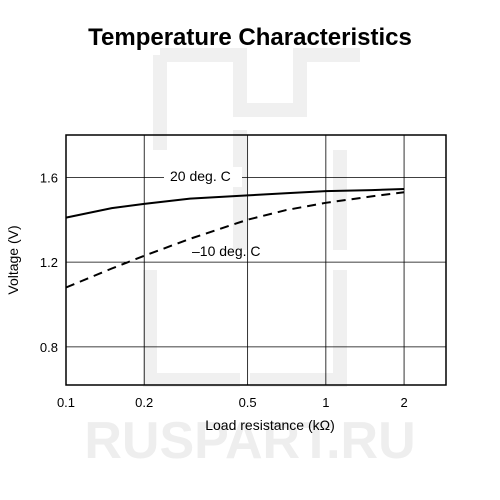 The height and width of the screenshot is (500, 500). I want to click on series-label-background, so click(203, 177).